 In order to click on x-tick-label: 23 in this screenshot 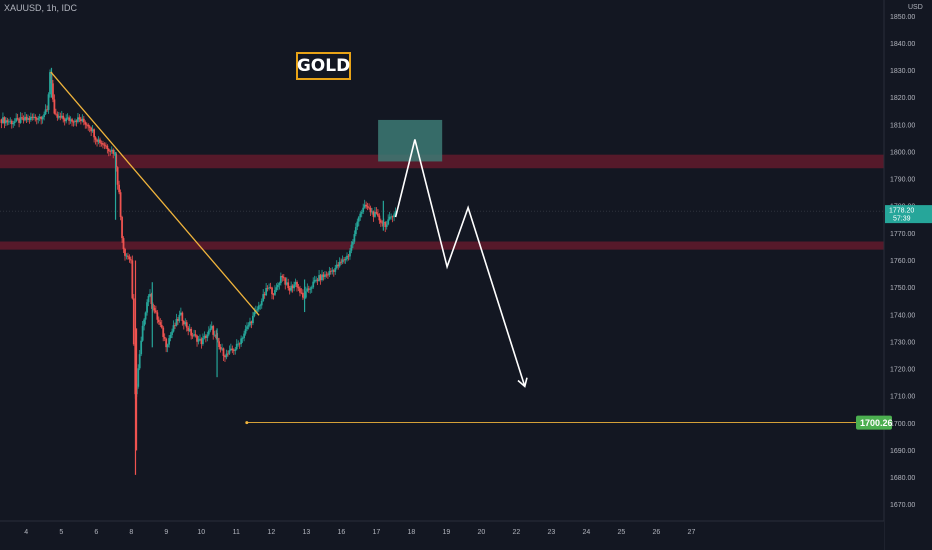, I will do `click(552, 532)`.